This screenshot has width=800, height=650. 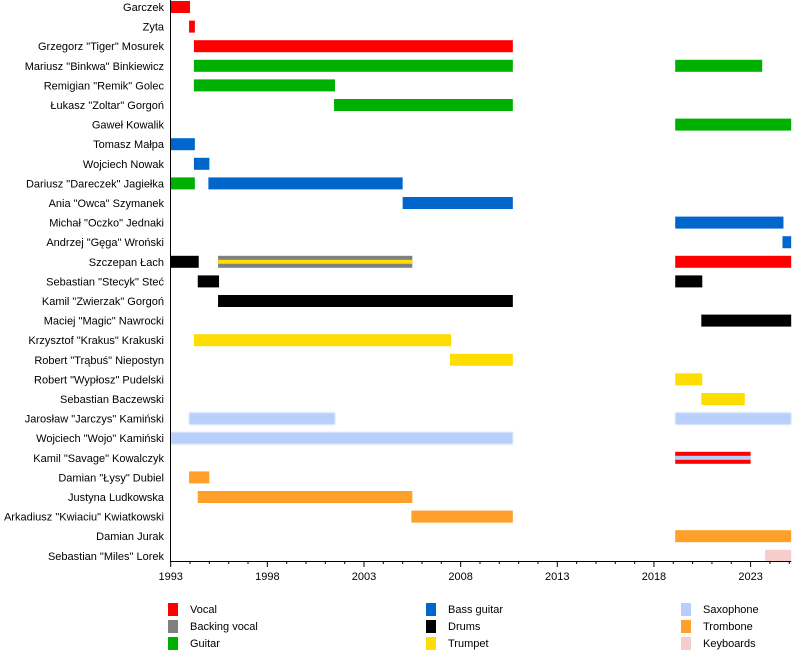 What do you see at coordinates (431, 643) in the screenshot?
I see `legend-swatch-trumpet` at bounding box center [431, 643].